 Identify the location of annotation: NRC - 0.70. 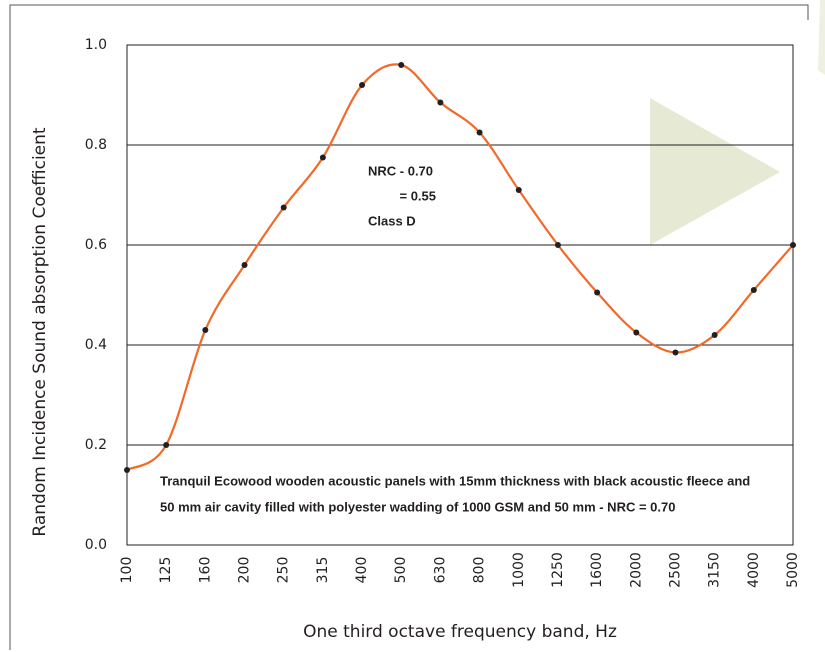
(400, 170).